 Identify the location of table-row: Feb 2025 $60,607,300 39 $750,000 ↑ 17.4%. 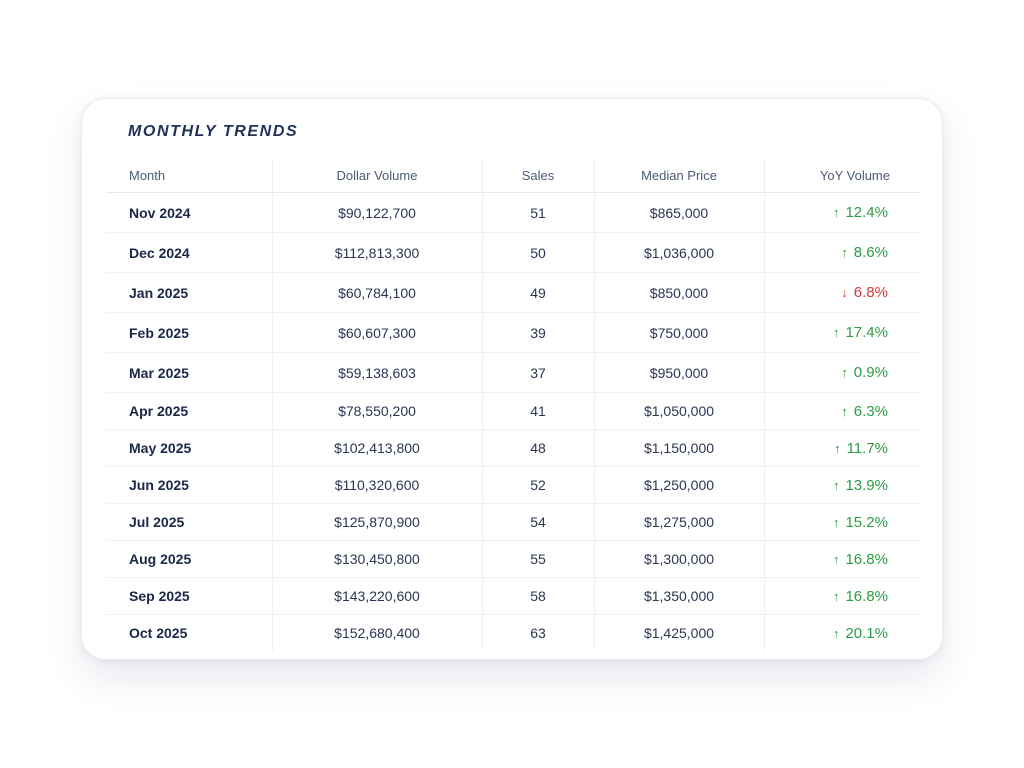
(513, 332).